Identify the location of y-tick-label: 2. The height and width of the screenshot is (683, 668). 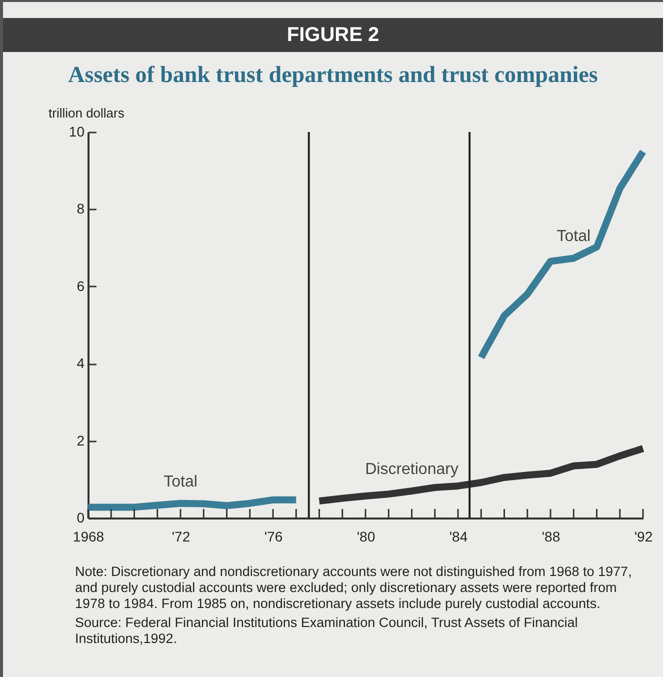
(80, 440).